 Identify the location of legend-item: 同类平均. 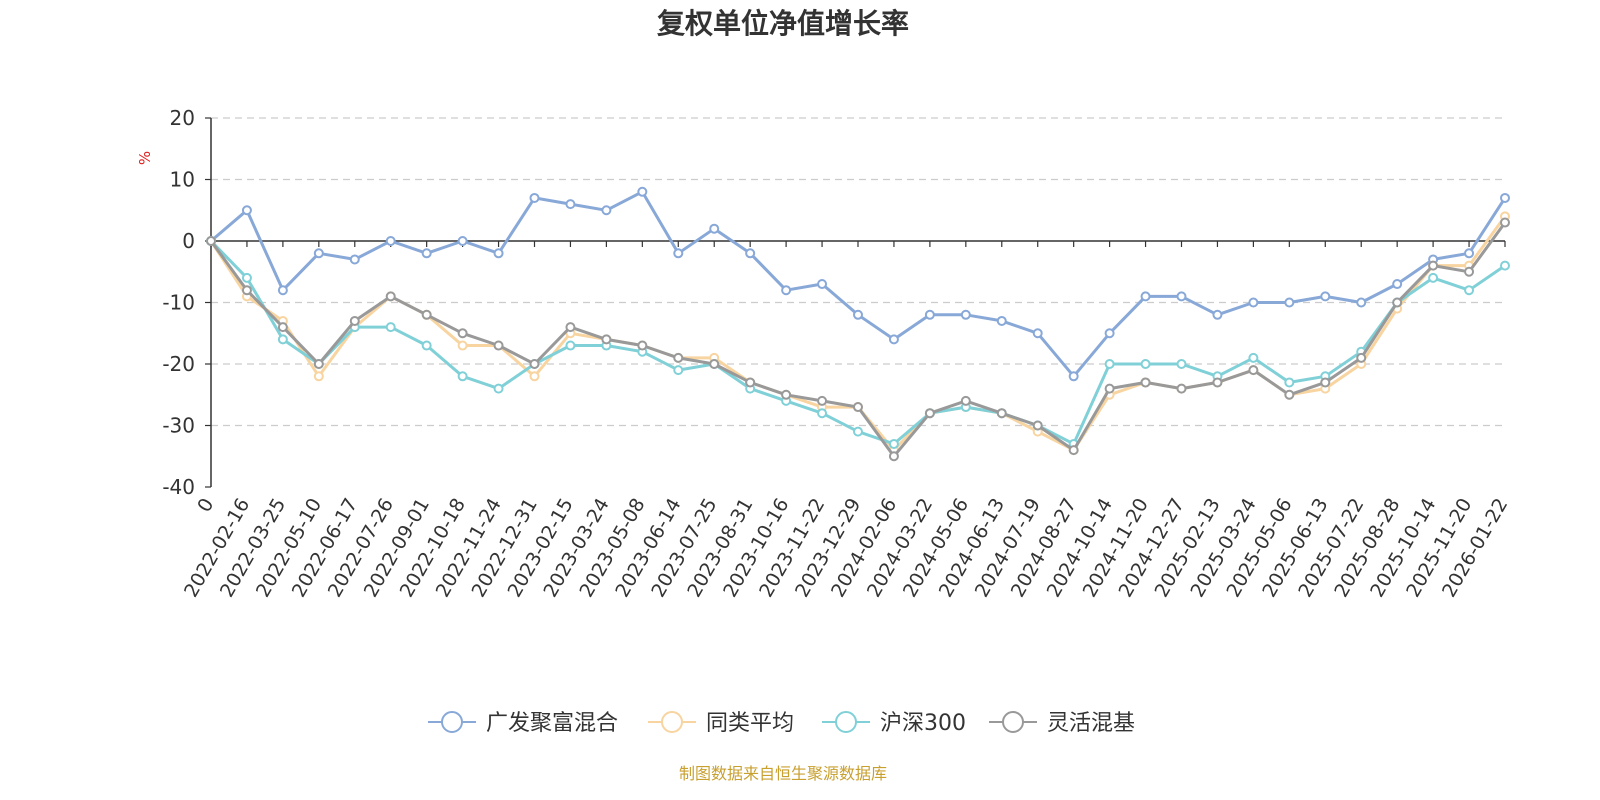
(721, 723).